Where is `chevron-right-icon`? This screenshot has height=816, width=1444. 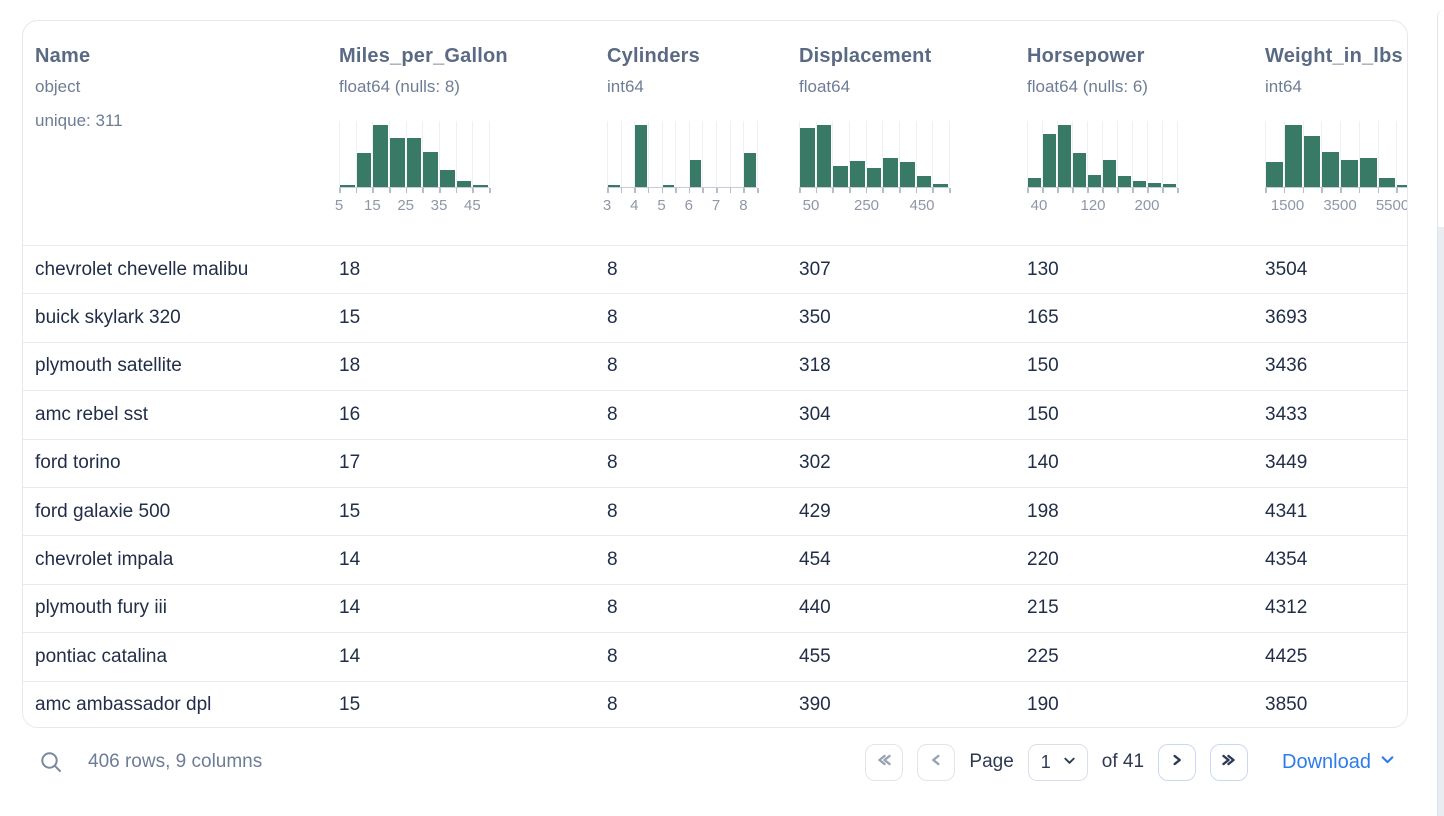
chevron-right-icon is located at coordinates (1177, 762).